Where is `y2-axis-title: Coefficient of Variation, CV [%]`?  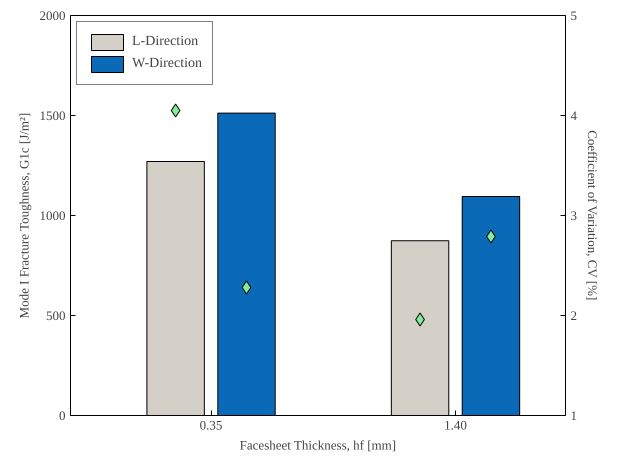
y2-axis-title: Coefficient of Variation, CV [%] is located at coordinates (592, 215).